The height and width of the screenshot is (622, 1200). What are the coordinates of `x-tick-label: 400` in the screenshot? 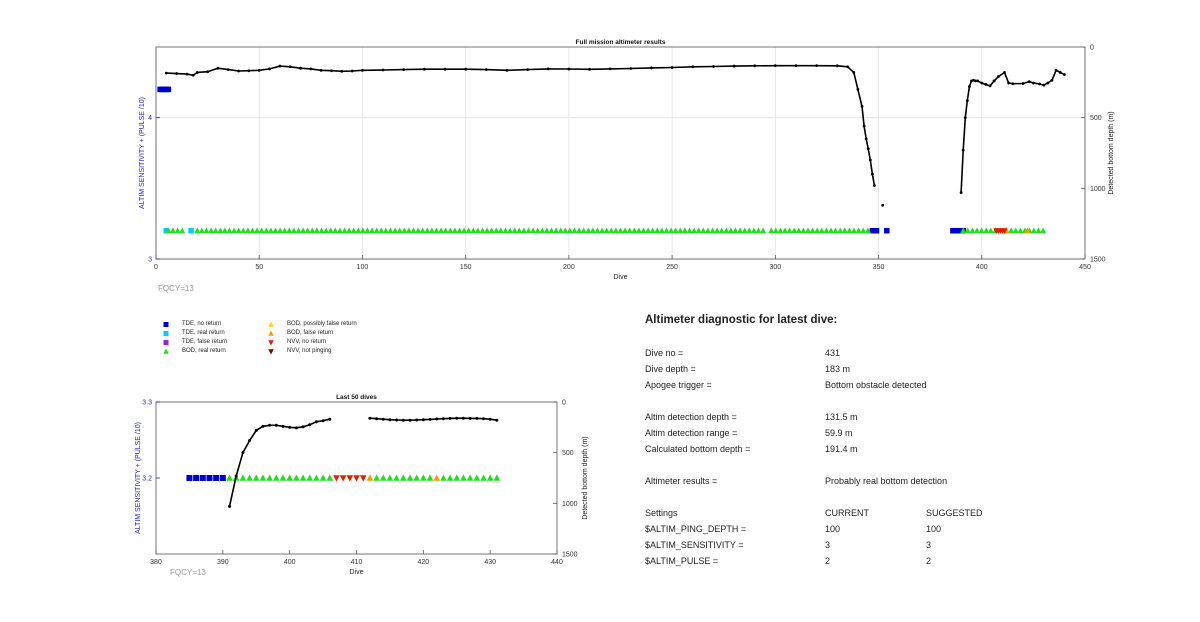 It's located at (982, 267).